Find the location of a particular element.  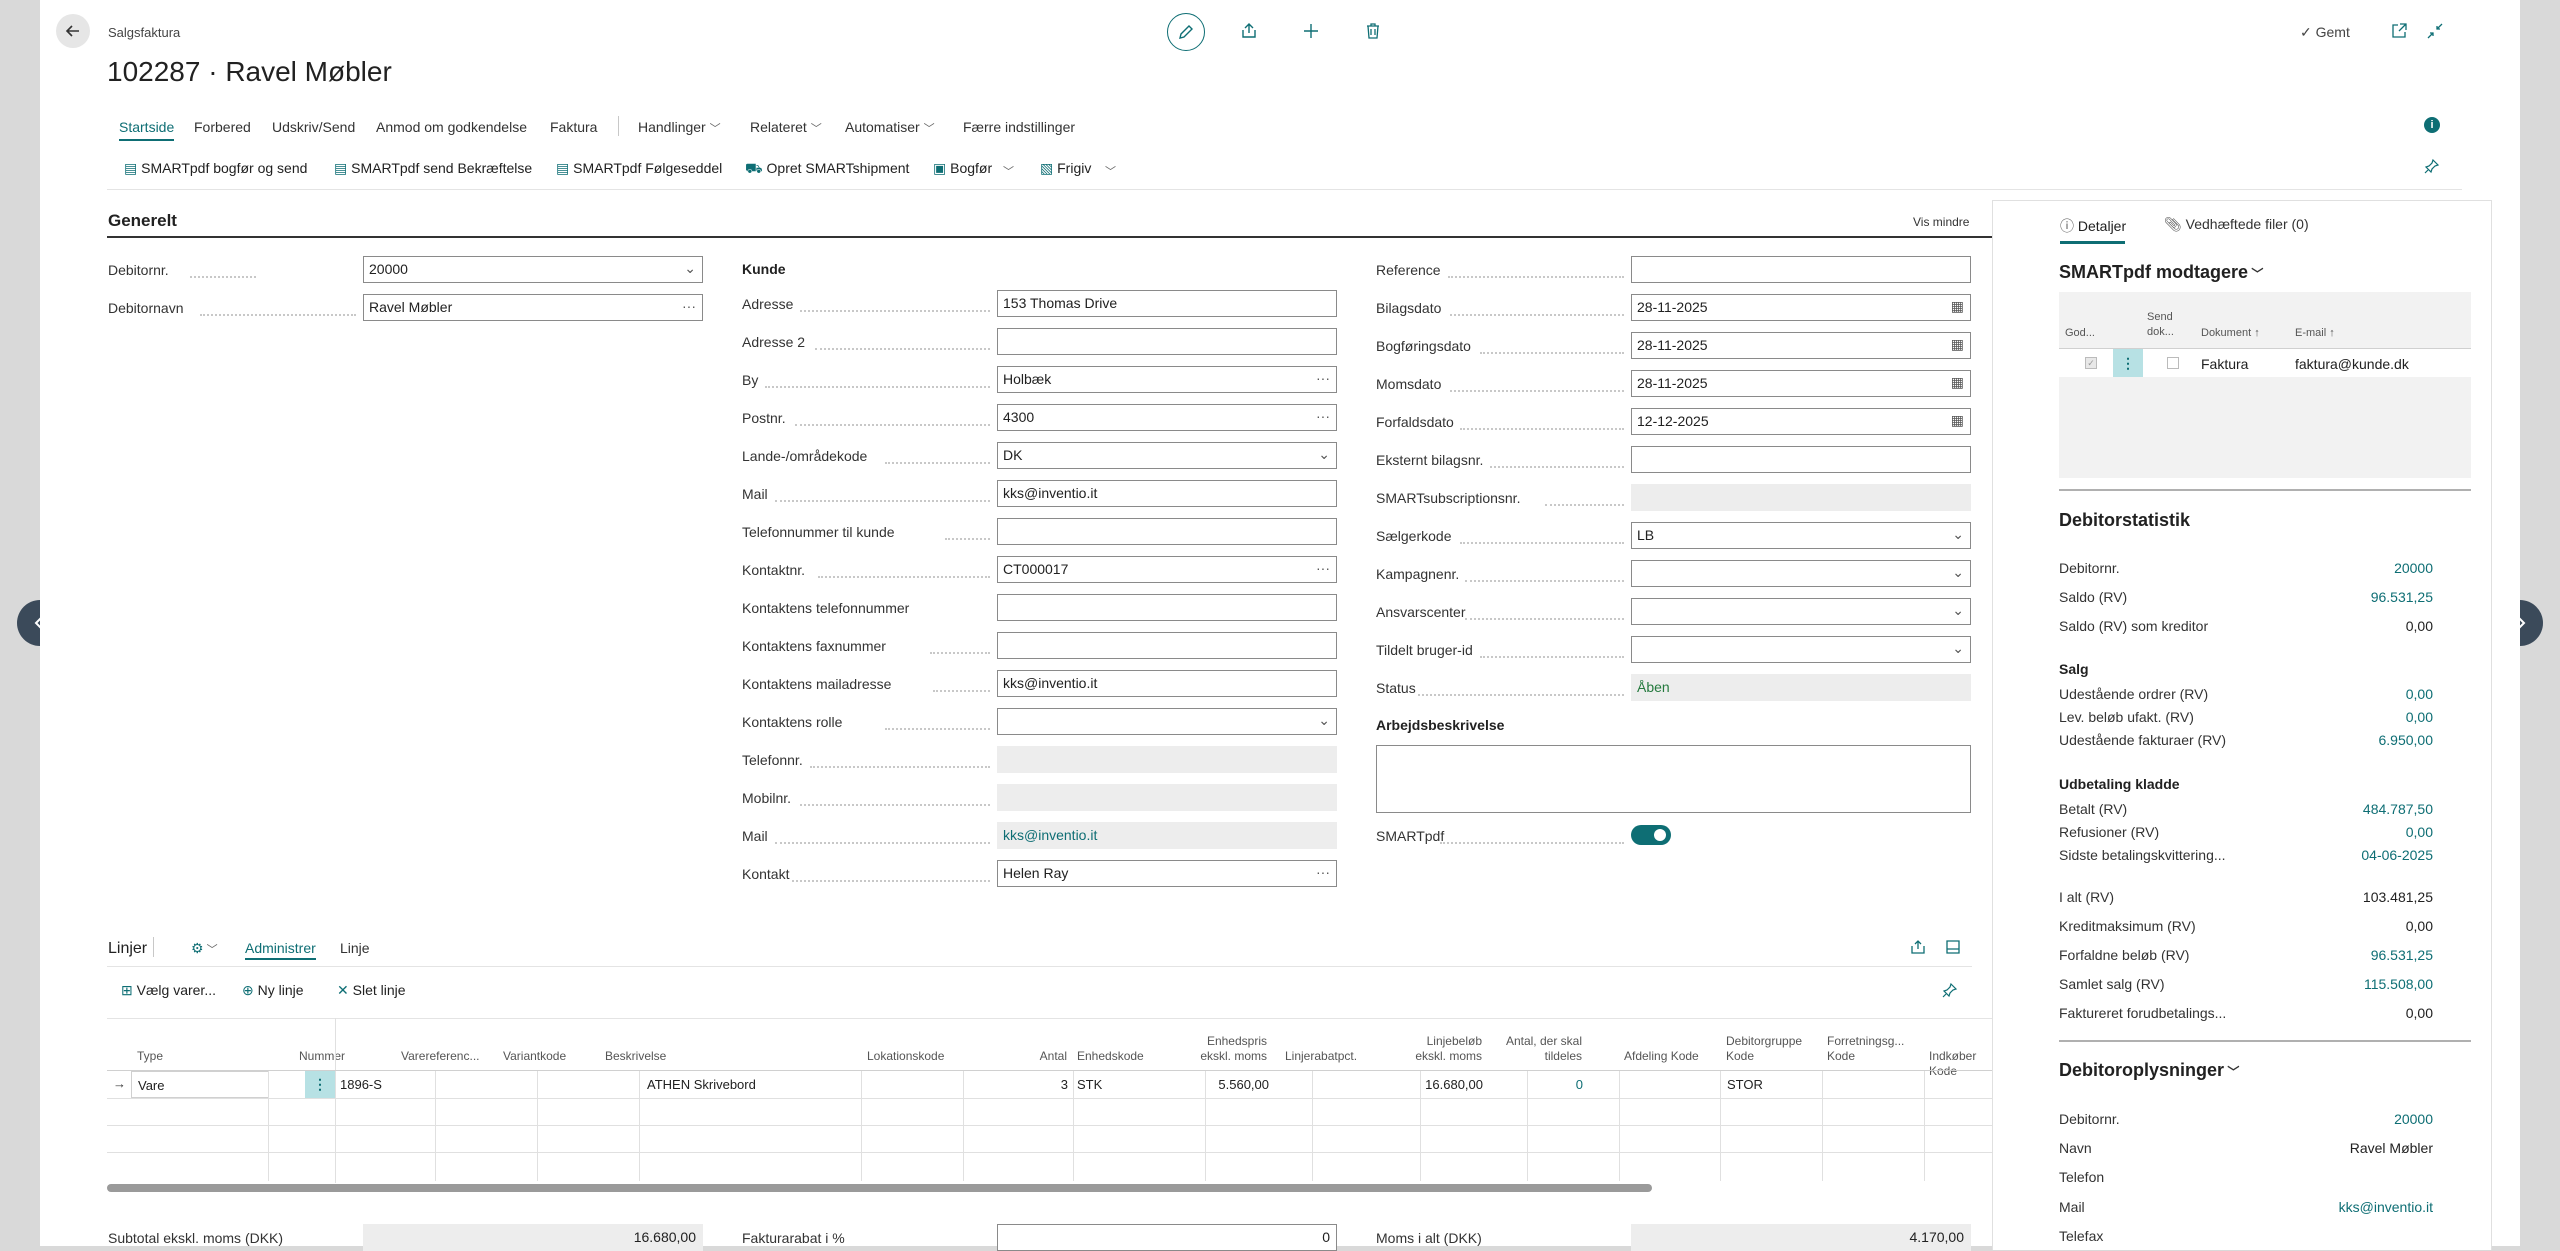

tab-linje: Linje is located at coordinates (355, 948).